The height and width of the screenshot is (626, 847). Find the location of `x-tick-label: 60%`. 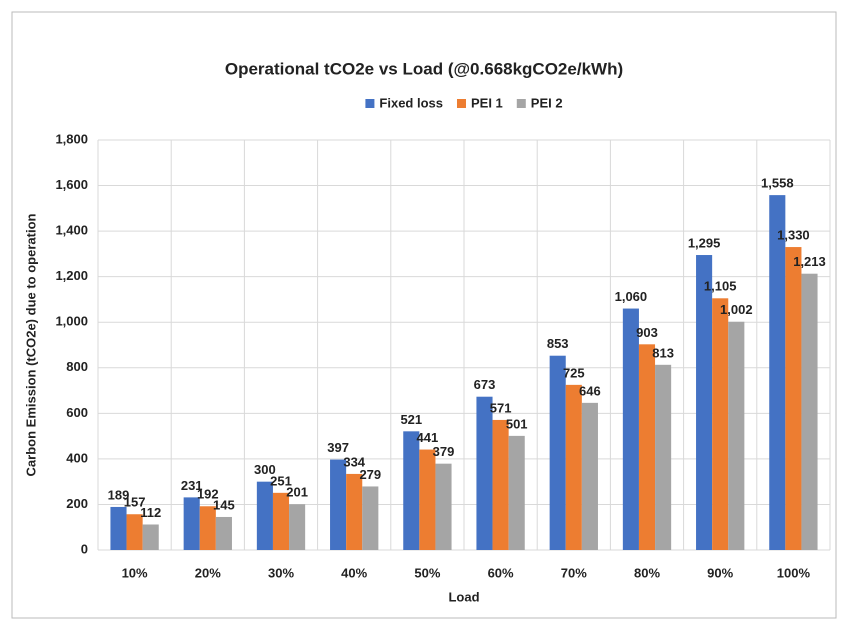

x-tick-label: 60% is located at coordinates (501, 572).